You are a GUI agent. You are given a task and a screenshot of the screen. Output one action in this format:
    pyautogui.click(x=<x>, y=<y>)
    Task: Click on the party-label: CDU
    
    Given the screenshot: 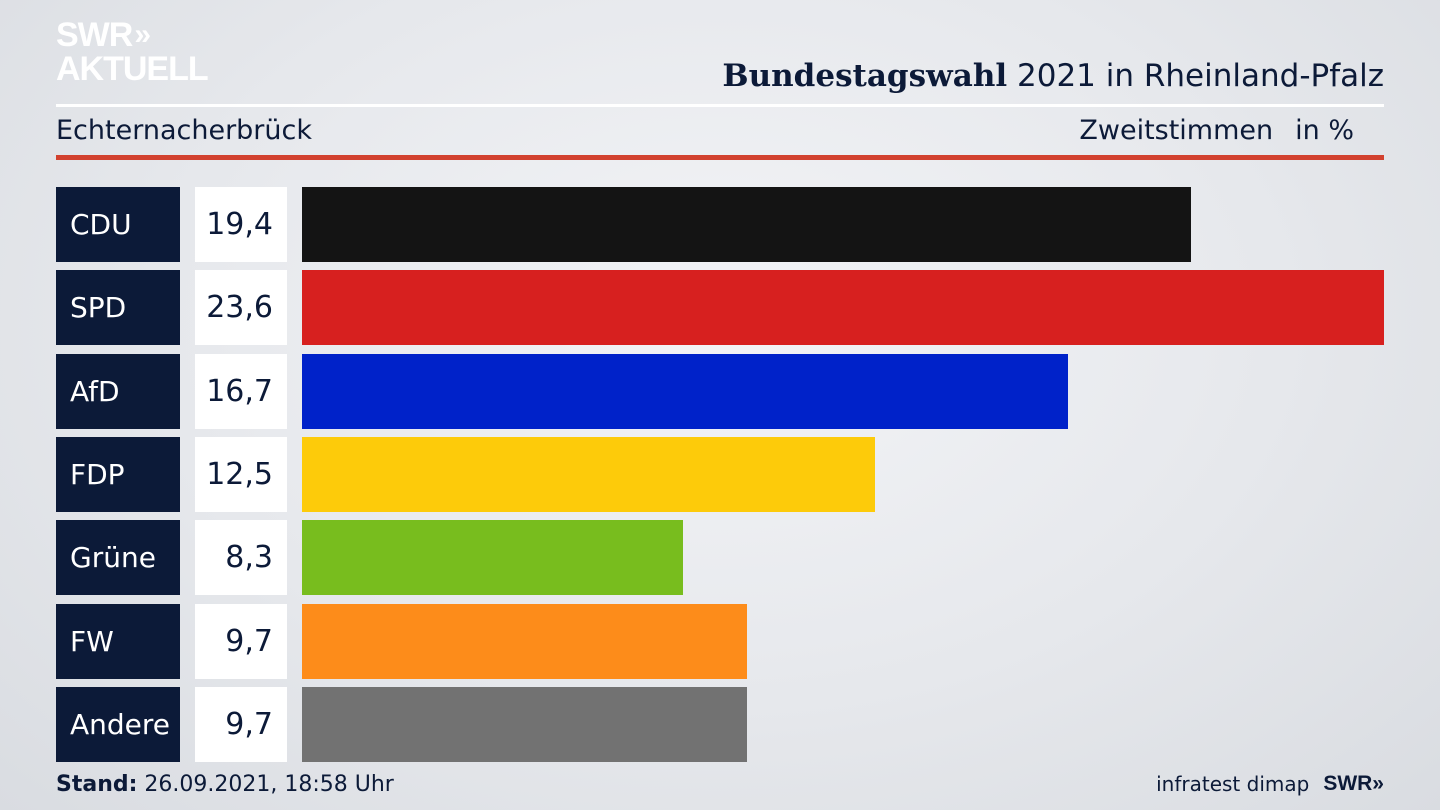 What is the action you would take?
    pyautogui.click(x=118, y=224)
    